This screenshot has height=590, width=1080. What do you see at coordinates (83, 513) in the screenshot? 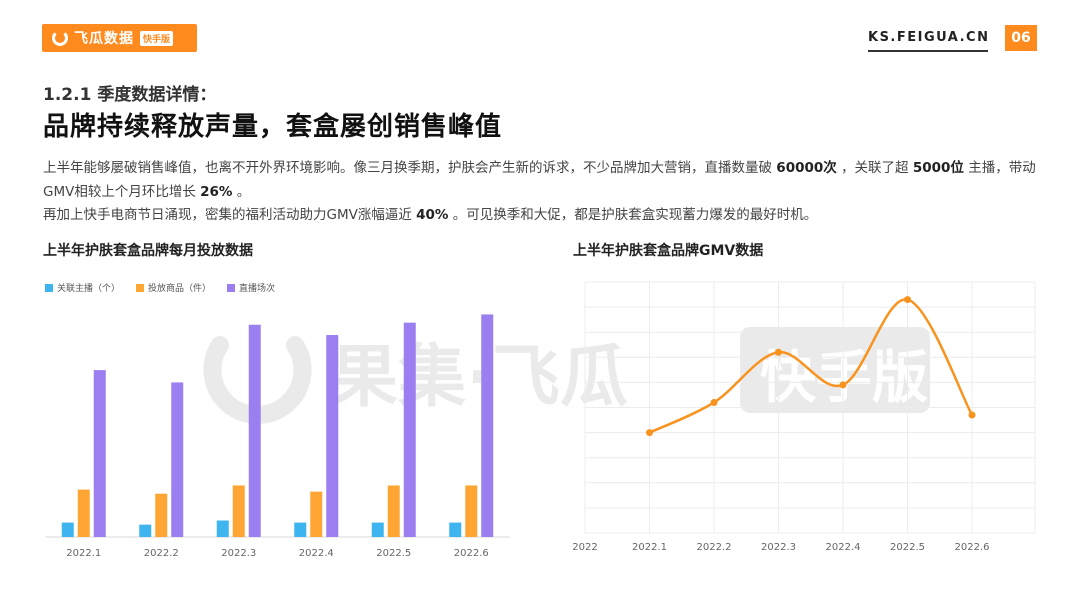
I see `bar-goods-2022.1` at bounding box center [83, 513].